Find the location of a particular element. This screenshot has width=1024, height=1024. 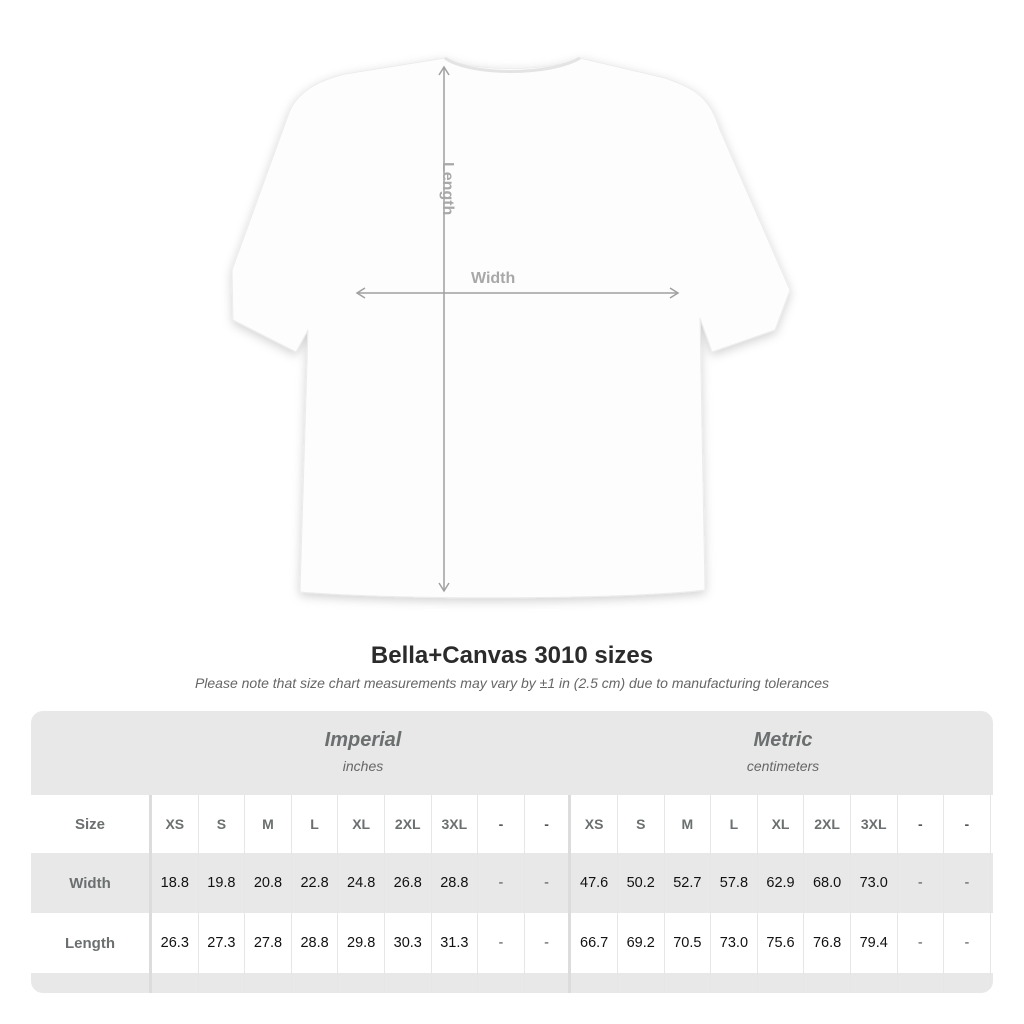

footer-label-cell is located at coordinates (91, 983).